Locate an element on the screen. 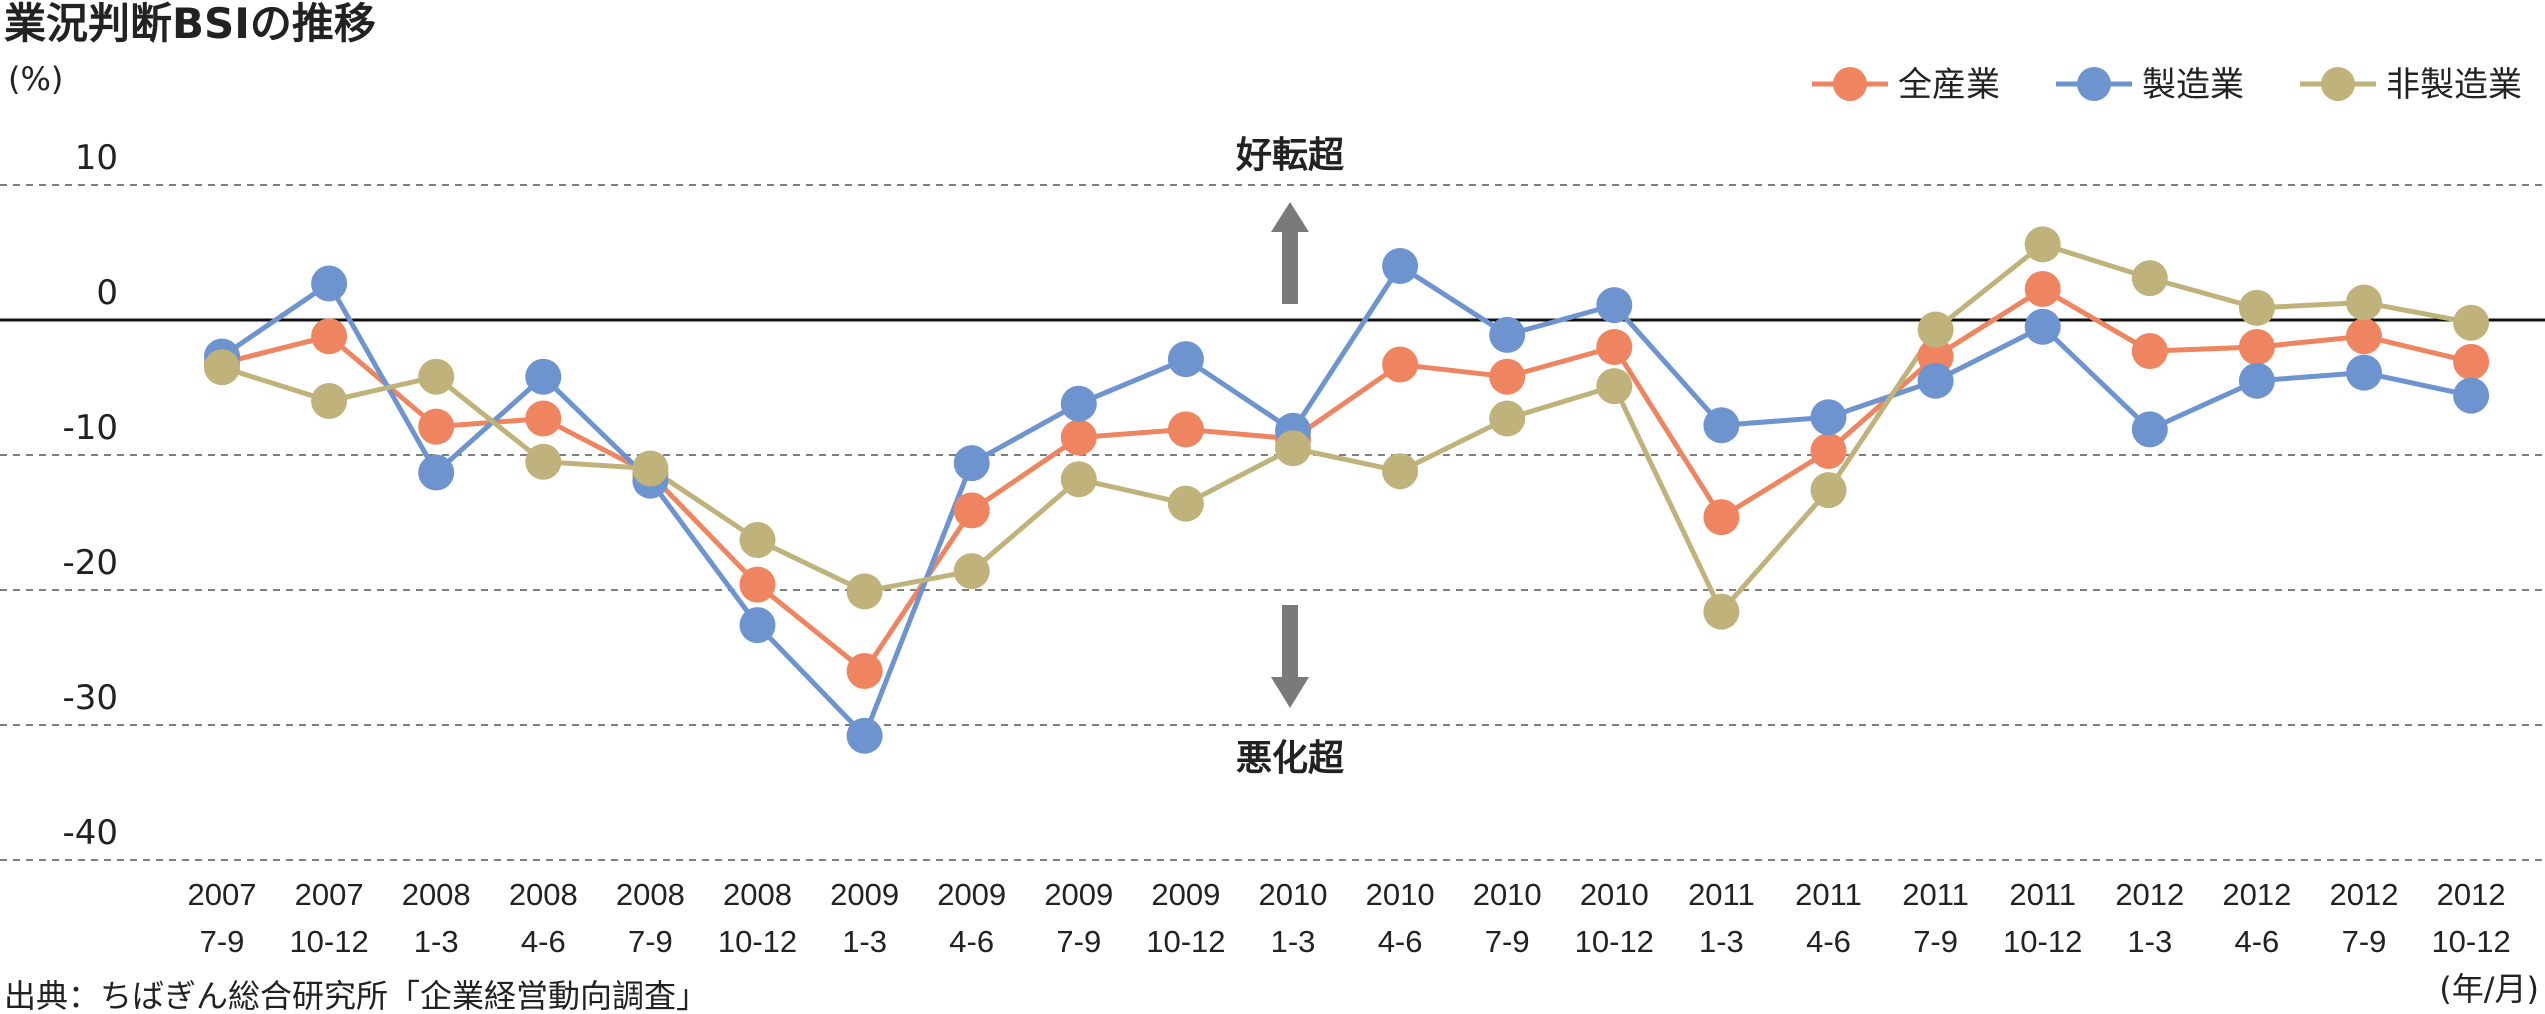  down-arrow-icon is located at coordinates (1290, 692).